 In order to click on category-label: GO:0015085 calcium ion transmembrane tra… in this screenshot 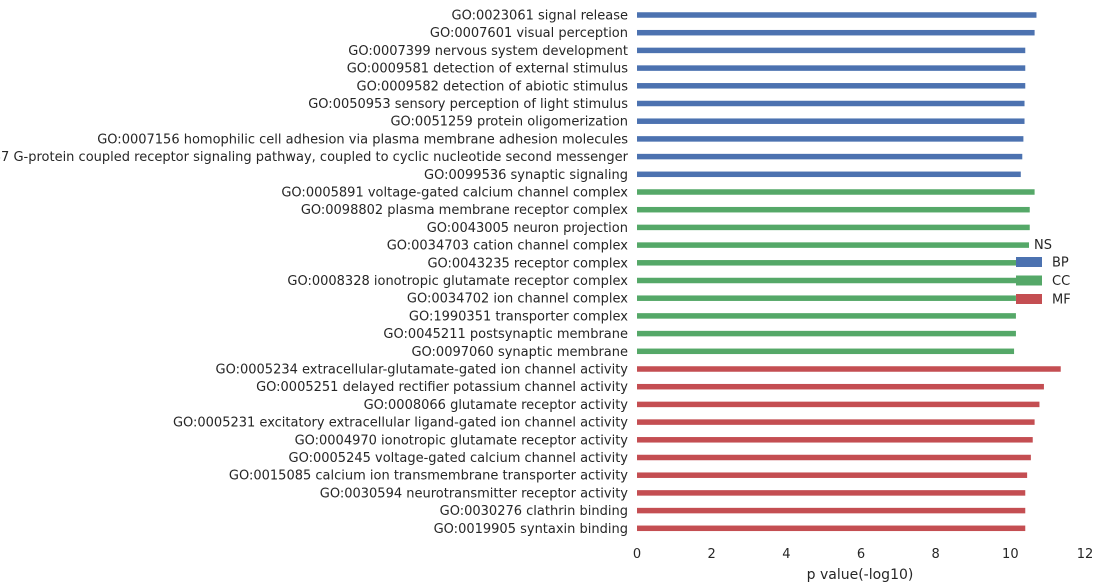, I will do `click(428, 476)`.